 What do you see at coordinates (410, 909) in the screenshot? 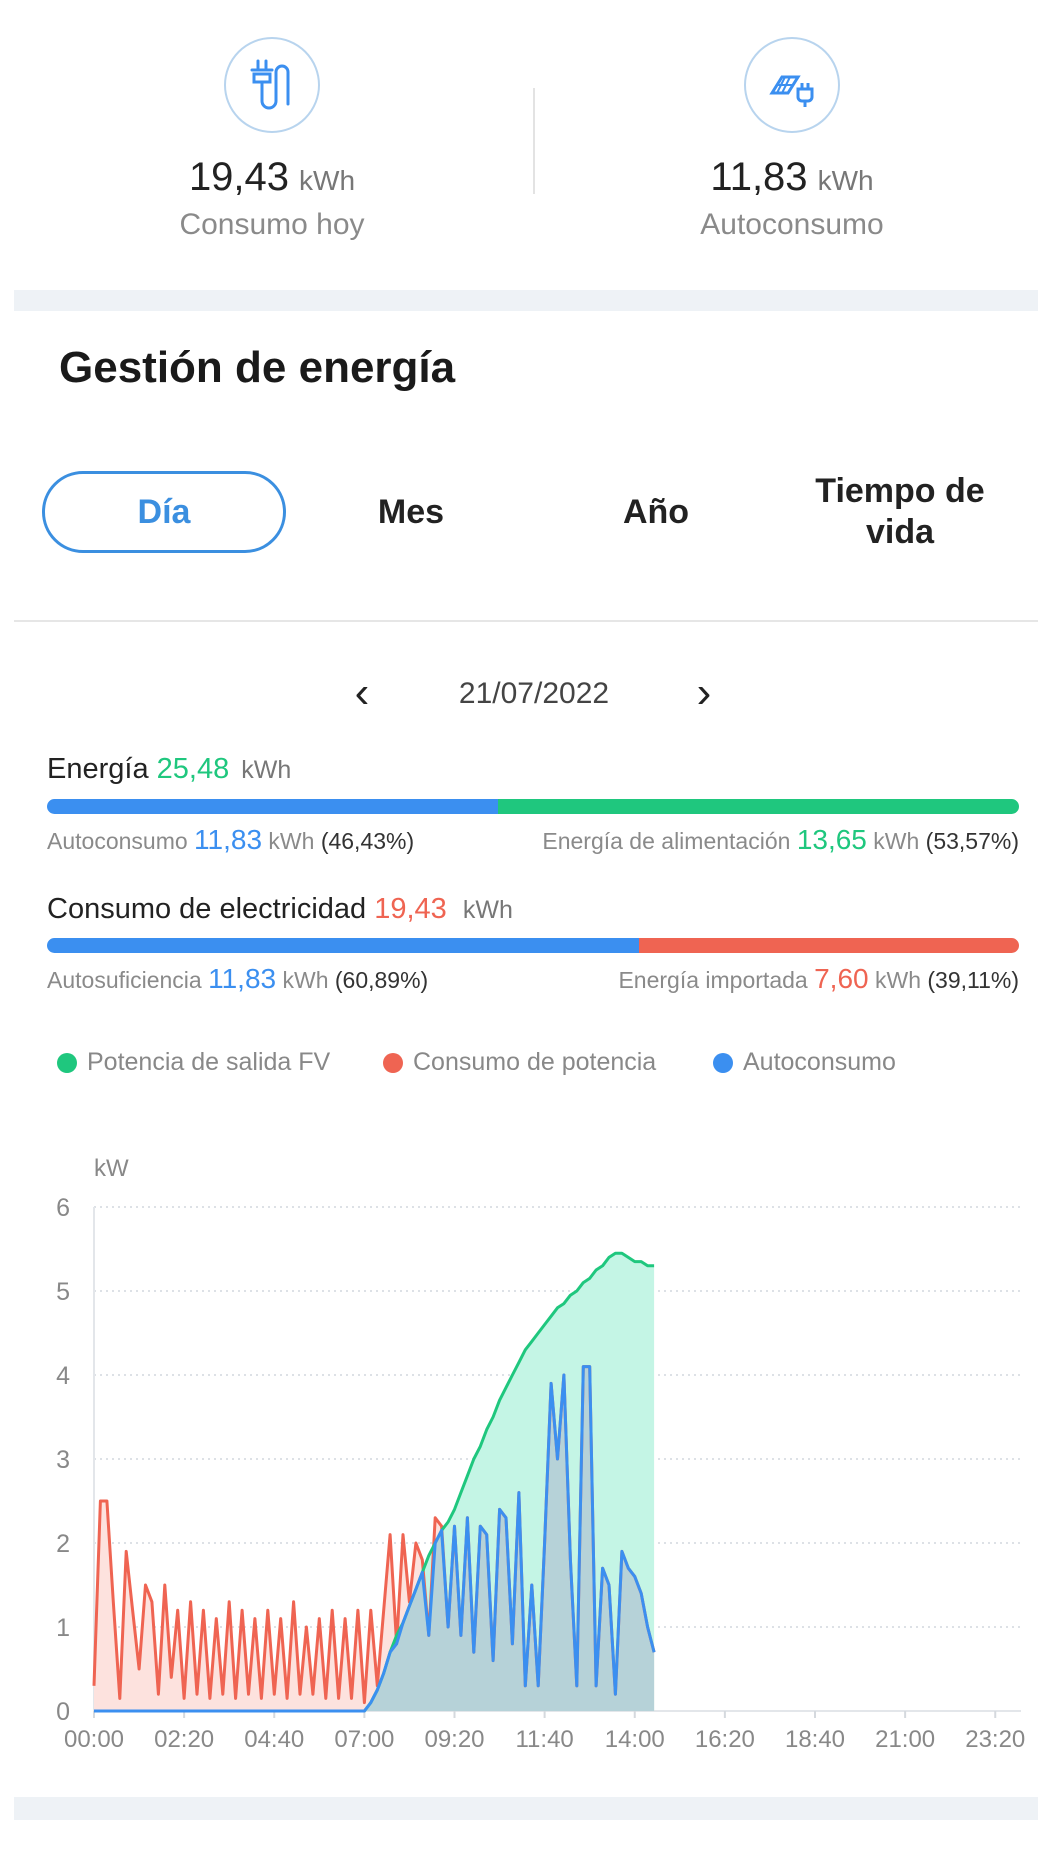
I see `electricity-value: 19,43` at bounding box center [410, 909].